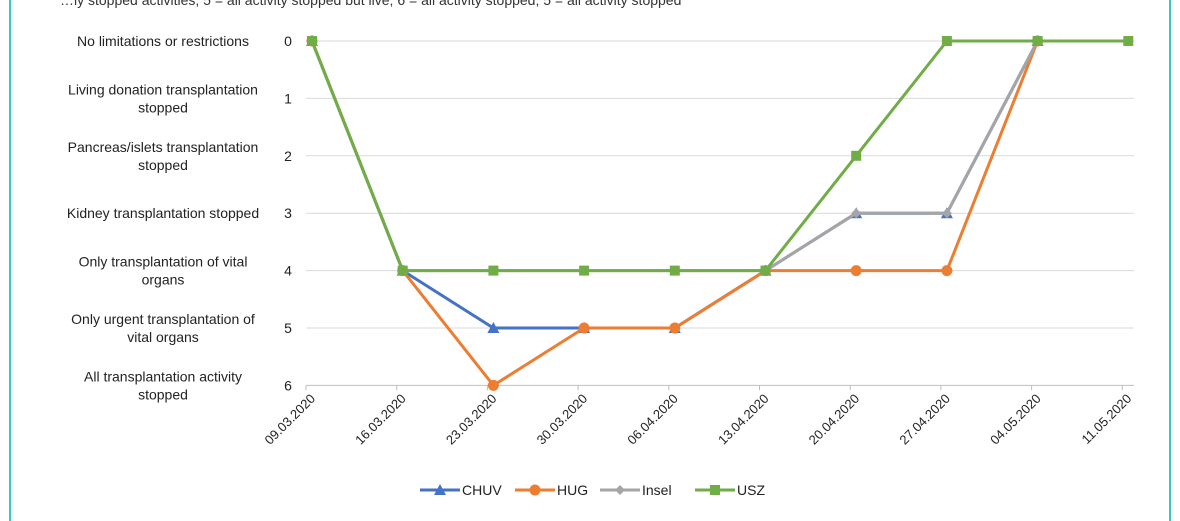  What do you see at coordinates (924, 419) in the screenshot?
I see `x-tick-label: 27.04.2020` at bounding box center [924, 419].